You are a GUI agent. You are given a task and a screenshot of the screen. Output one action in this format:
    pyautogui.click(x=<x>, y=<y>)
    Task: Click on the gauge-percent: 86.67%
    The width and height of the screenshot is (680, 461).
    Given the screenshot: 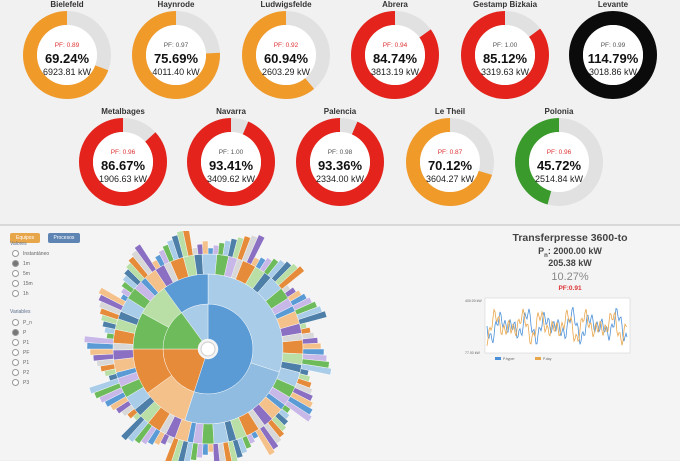 What is the action you would take?
    pyautogui.click(x=123, y=165)
    